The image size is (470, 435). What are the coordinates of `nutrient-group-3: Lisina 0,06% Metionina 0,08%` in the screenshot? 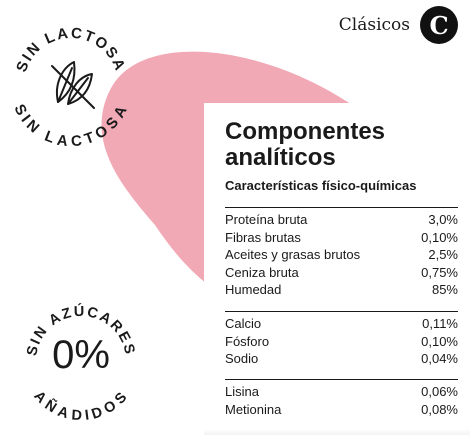 It's located at (341, 398).